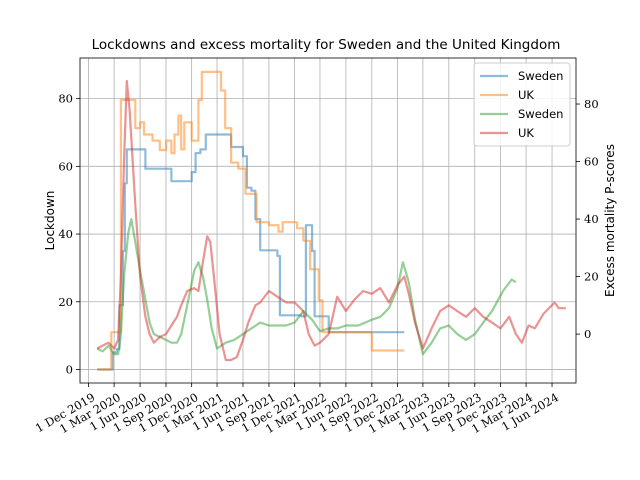  I want to click on y-left-tick-label: 60, so click(65, 166).